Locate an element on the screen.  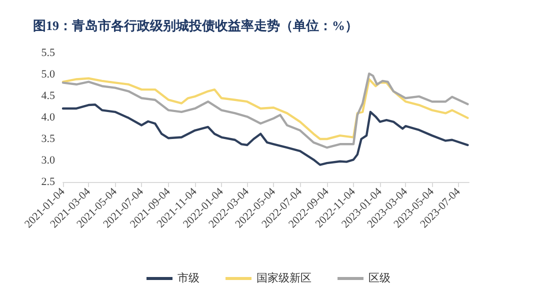
y-tick-label: 3.0 is located at coordinates (48, 160).